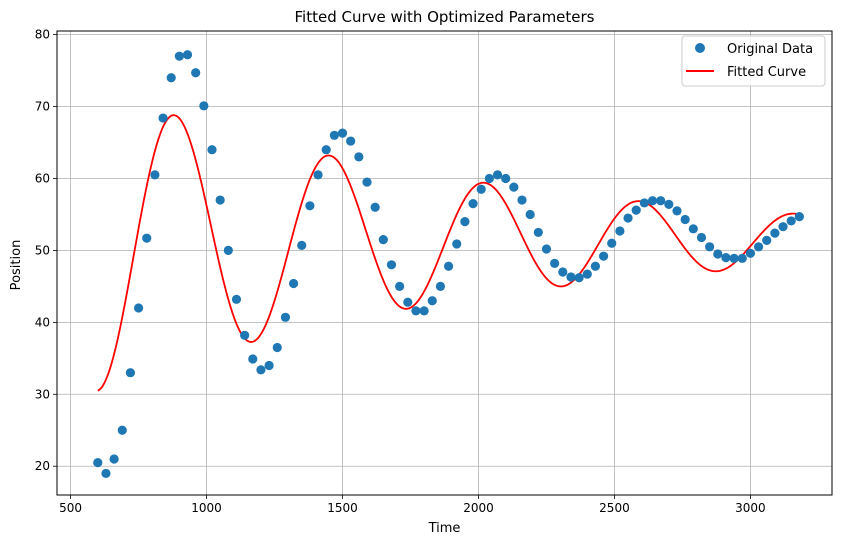 The image size is (842, 545). What do you see at coordinates (766, 72) in the screenshot?
I see `legend-label-fitted-curve: Fitted Curve` at bounding box center [766, 72].